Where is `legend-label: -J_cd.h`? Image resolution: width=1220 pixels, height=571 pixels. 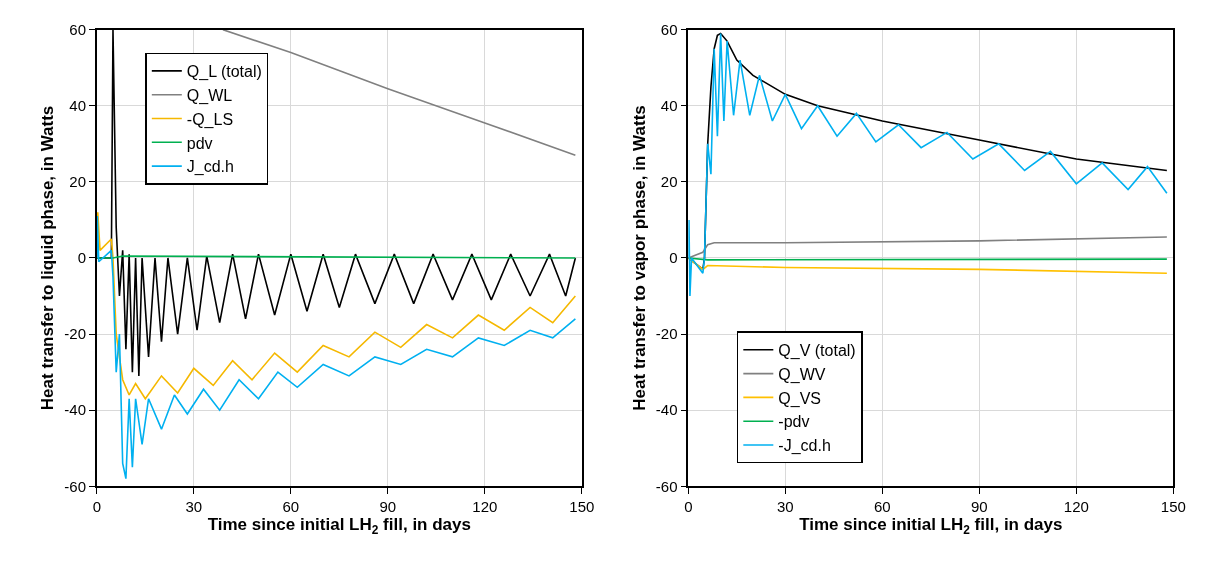 legend-label: -J_cd.h is located at coordinates (804, 446).